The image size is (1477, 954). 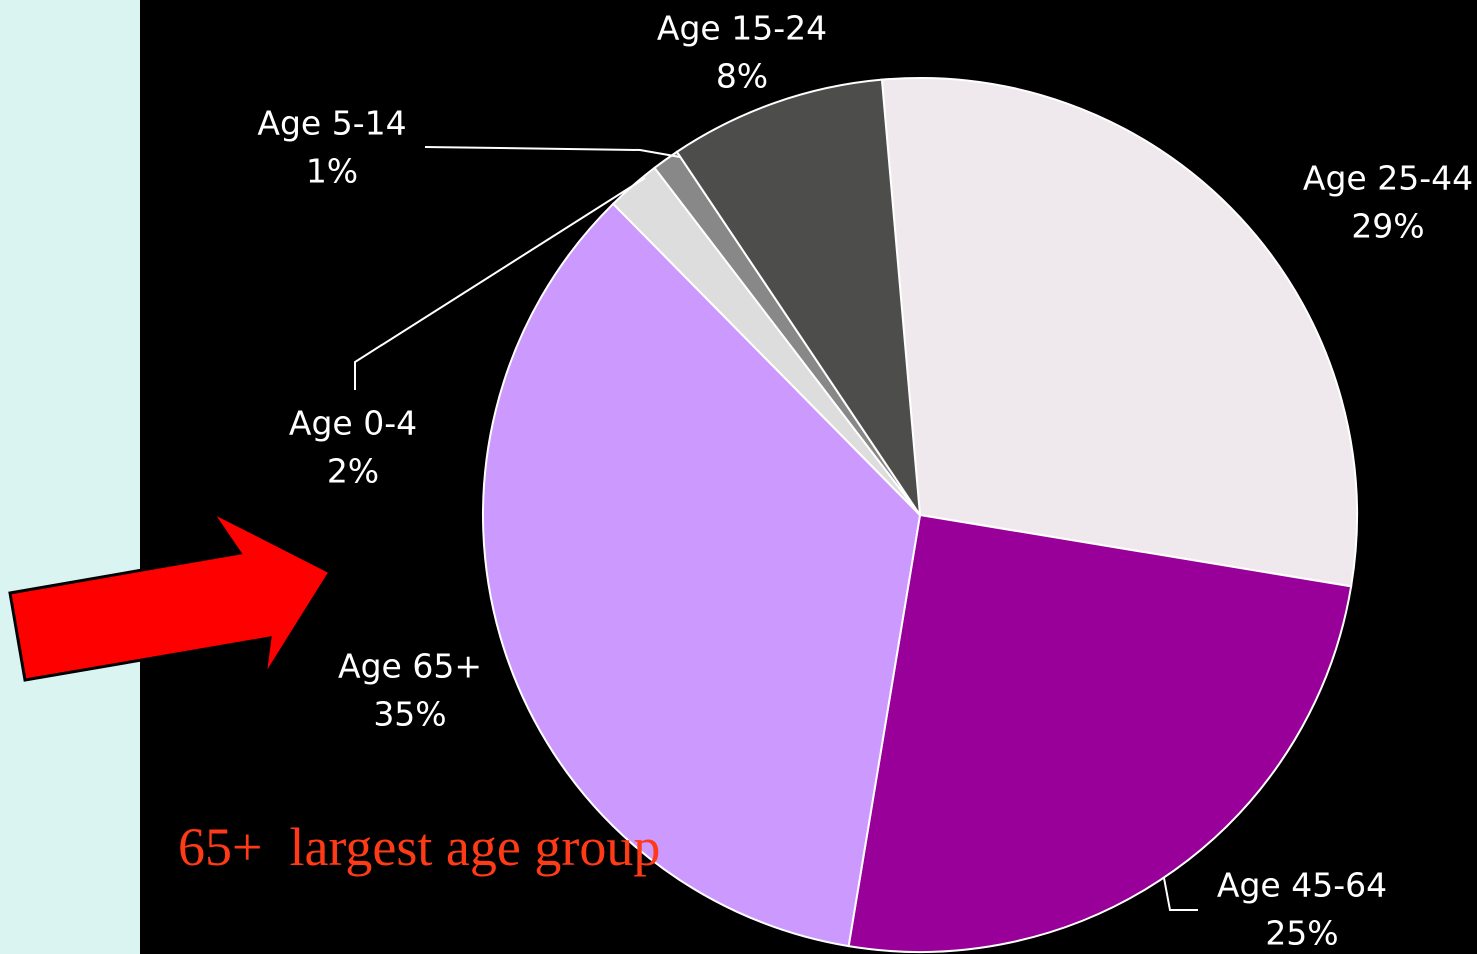 I want to click on annotation: 65+ largest age group, so click(x=419, y=847).